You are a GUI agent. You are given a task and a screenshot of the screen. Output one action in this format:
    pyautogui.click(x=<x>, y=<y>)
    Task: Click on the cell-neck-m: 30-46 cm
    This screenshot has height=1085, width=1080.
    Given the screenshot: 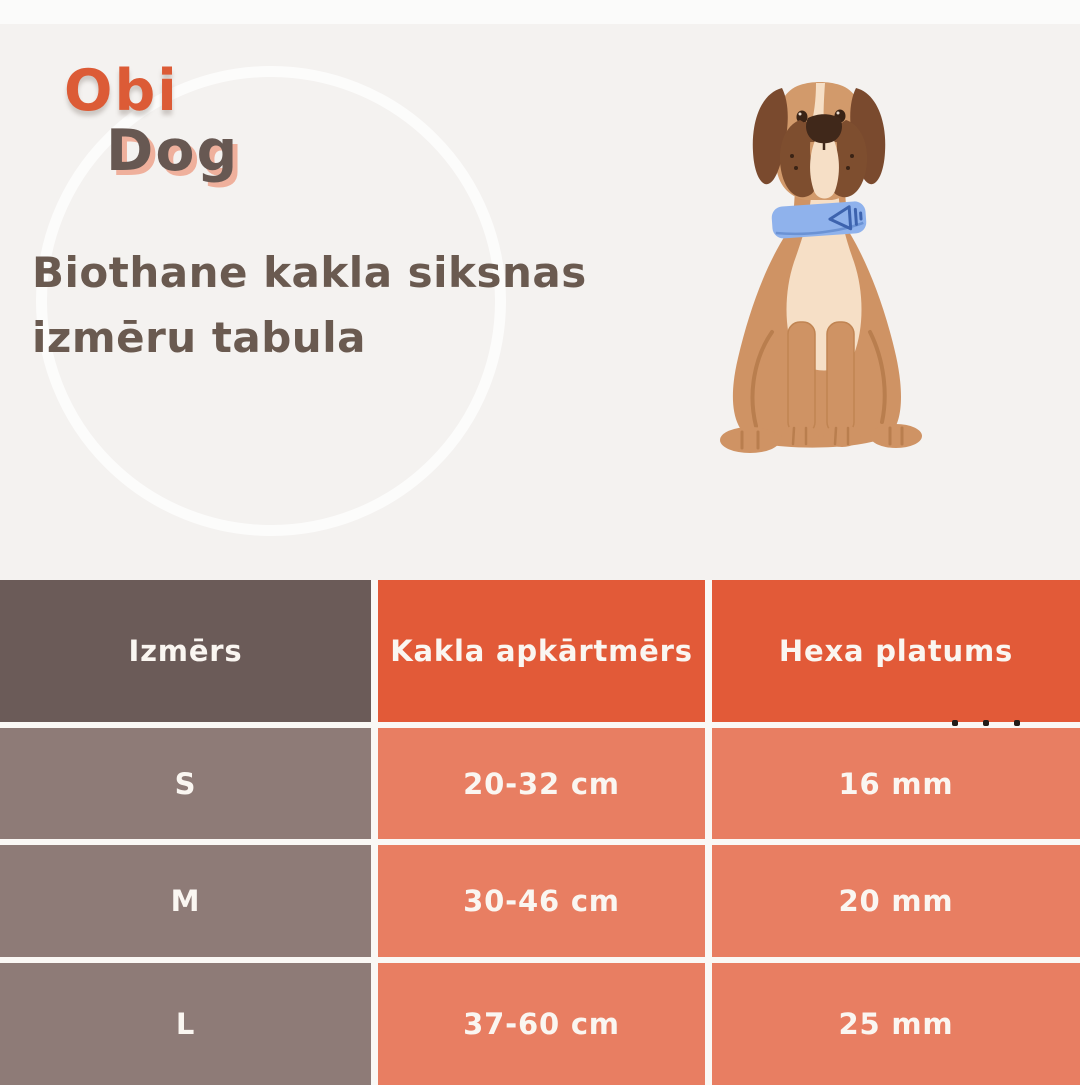 What is the action you would take?
    pyautogui.click(x=541, y=901)
    